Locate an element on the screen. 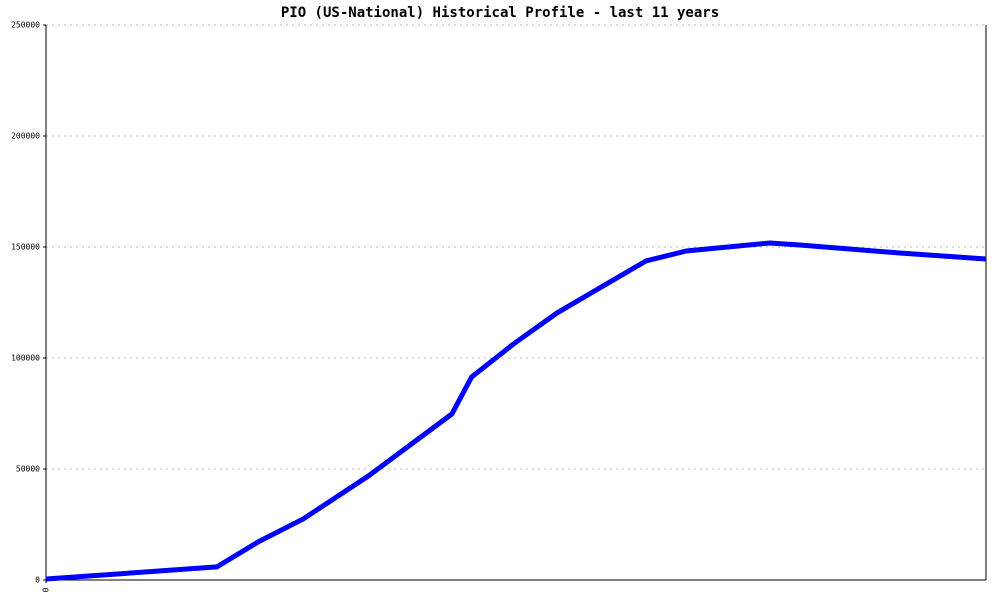  y-tick-label: 50000 is located at coordinates (28, 469).